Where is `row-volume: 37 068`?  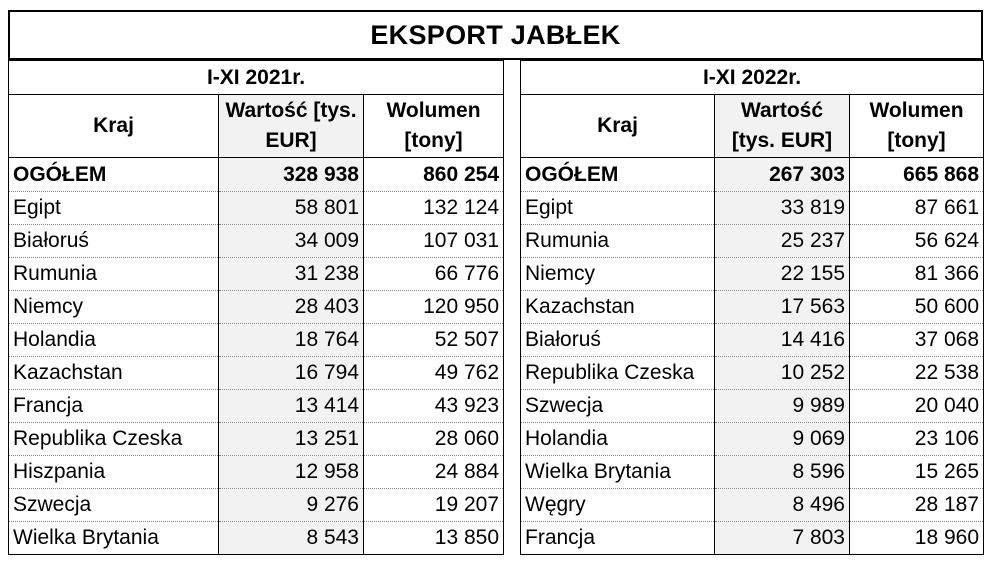 row-volume: 37 068 is located at coordinates (916, 340).